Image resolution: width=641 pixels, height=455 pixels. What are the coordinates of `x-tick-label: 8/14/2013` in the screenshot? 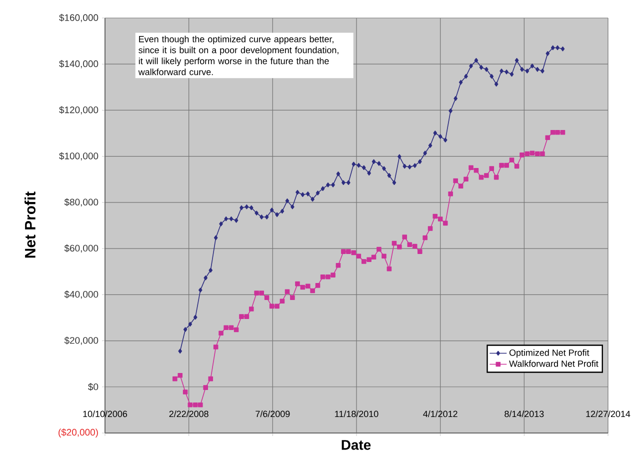 It's located at (524, 414).